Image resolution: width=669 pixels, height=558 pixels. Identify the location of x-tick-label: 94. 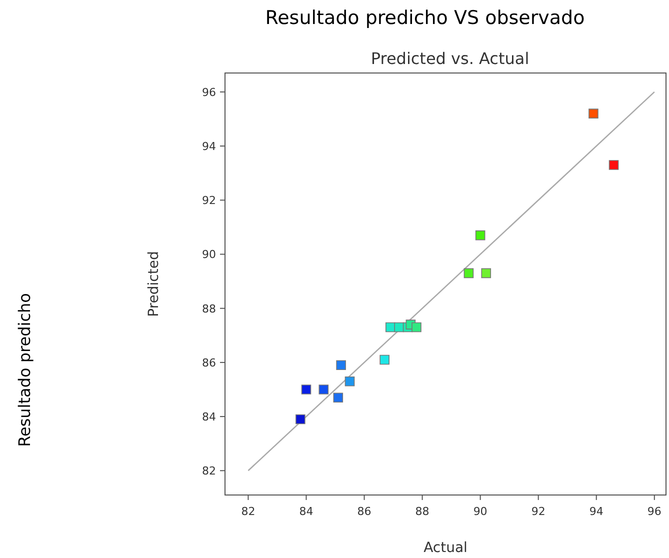
(596, 511).